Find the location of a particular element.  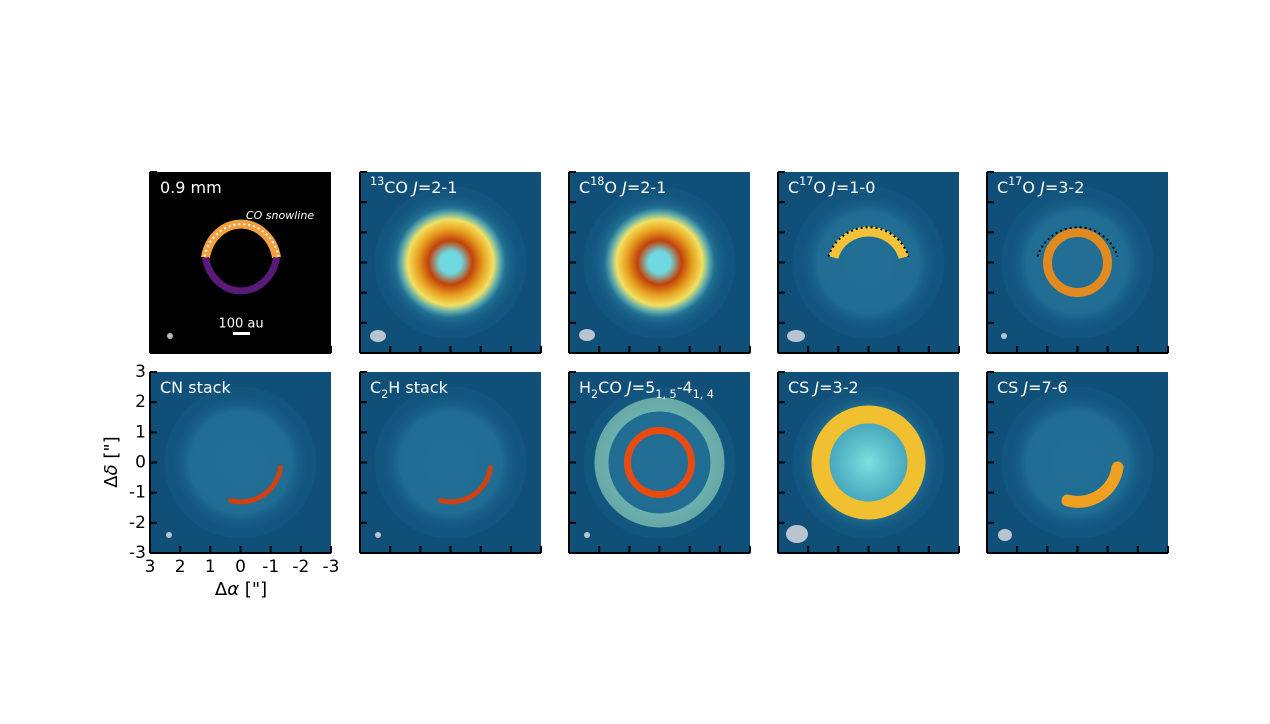

annotation: CO snowline is located at coordinates (280, 215).